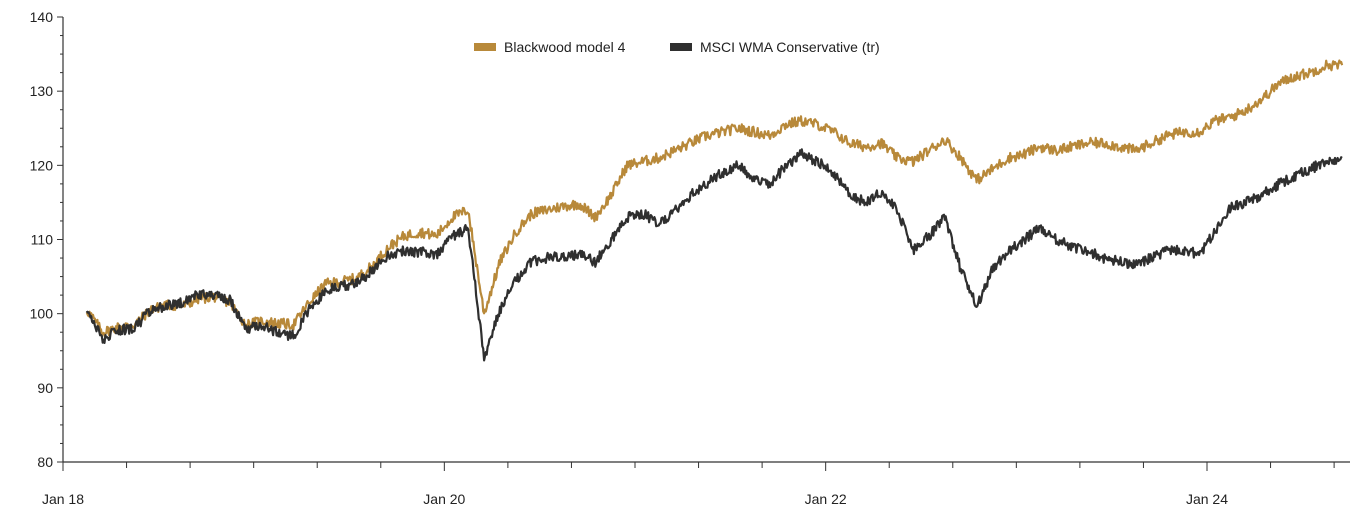 The image size is (1358, 513). What do you see at coordinates (63, 499) in the screenshot?
I see `x-tick-label: Jan 18` at bounding box center [63, 499].